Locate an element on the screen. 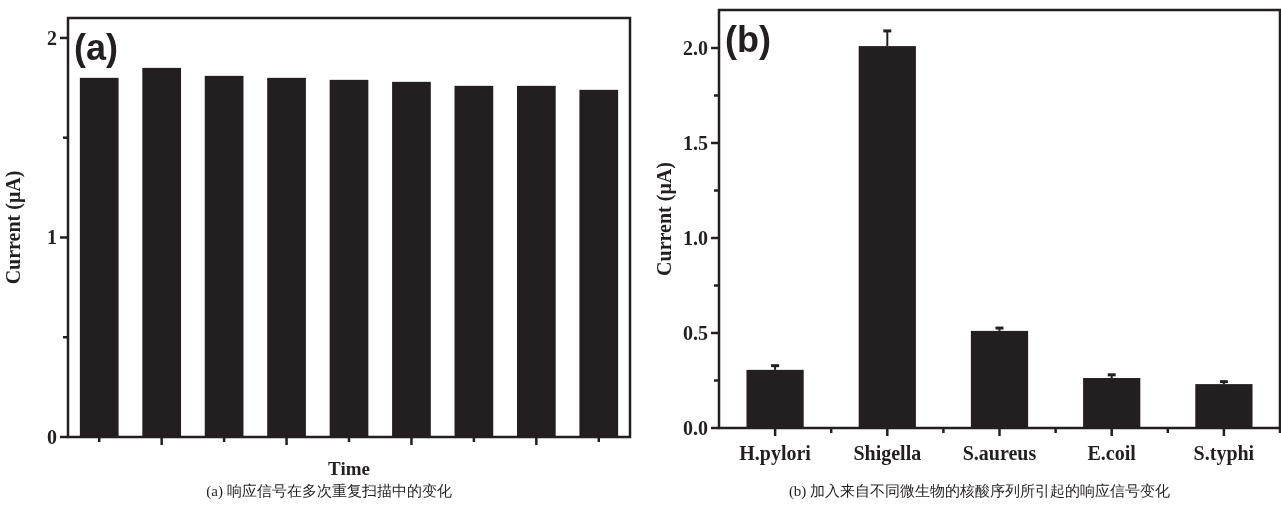  y-tick-label: 1.5 is located at coordinates (695, 143).